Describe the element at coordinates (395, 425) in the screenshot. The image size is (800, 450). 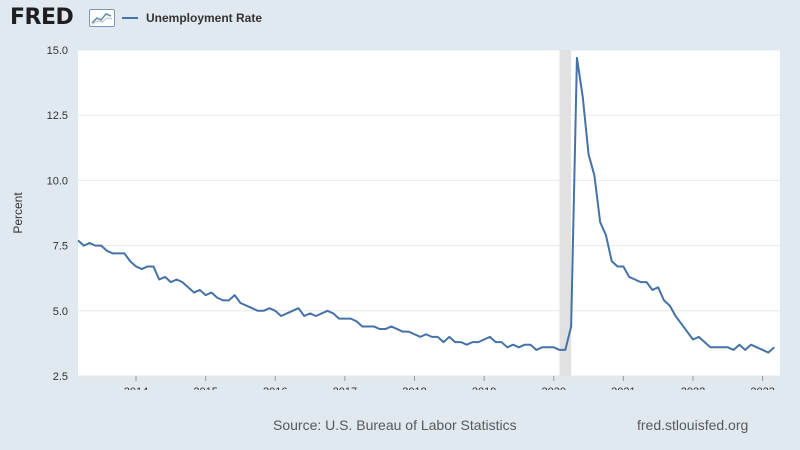
I see `source-note: Source: U.S. Bureau of Labor Statistics` at that location.